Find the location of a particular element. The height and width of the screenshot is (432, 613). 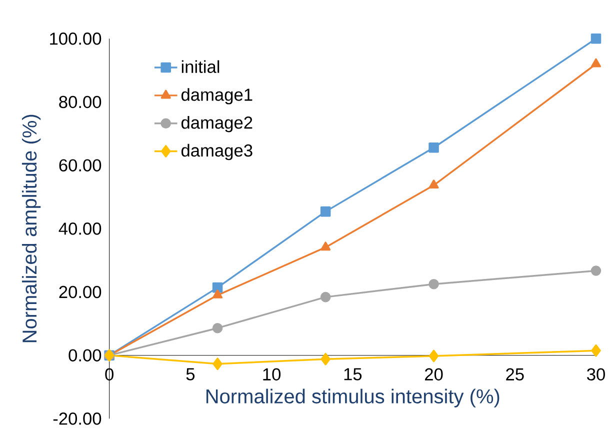

y-tick-label: 0.00 is located at coordinates (85, 355).